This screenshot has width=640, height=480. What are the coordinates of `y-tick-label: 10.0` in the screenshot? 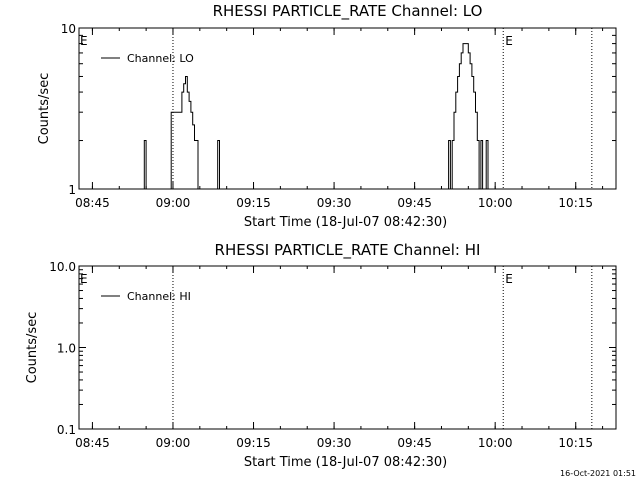 It's located at (62, 267).